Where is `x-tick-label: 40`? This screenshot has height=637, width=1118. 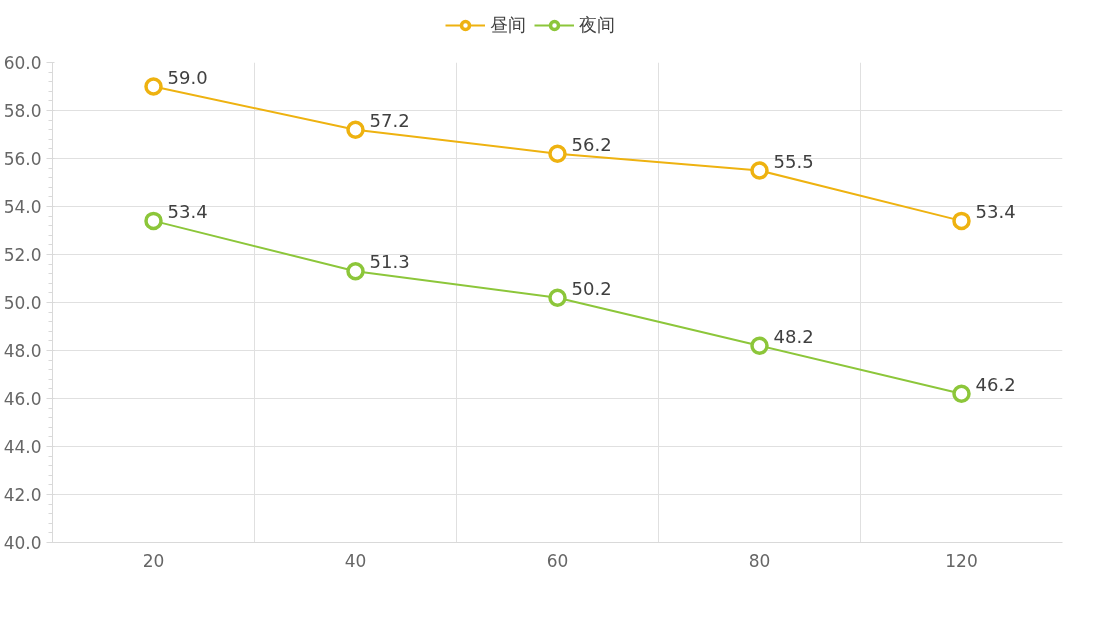 x-tick-label: 40 is located at coordinates (355, 560).